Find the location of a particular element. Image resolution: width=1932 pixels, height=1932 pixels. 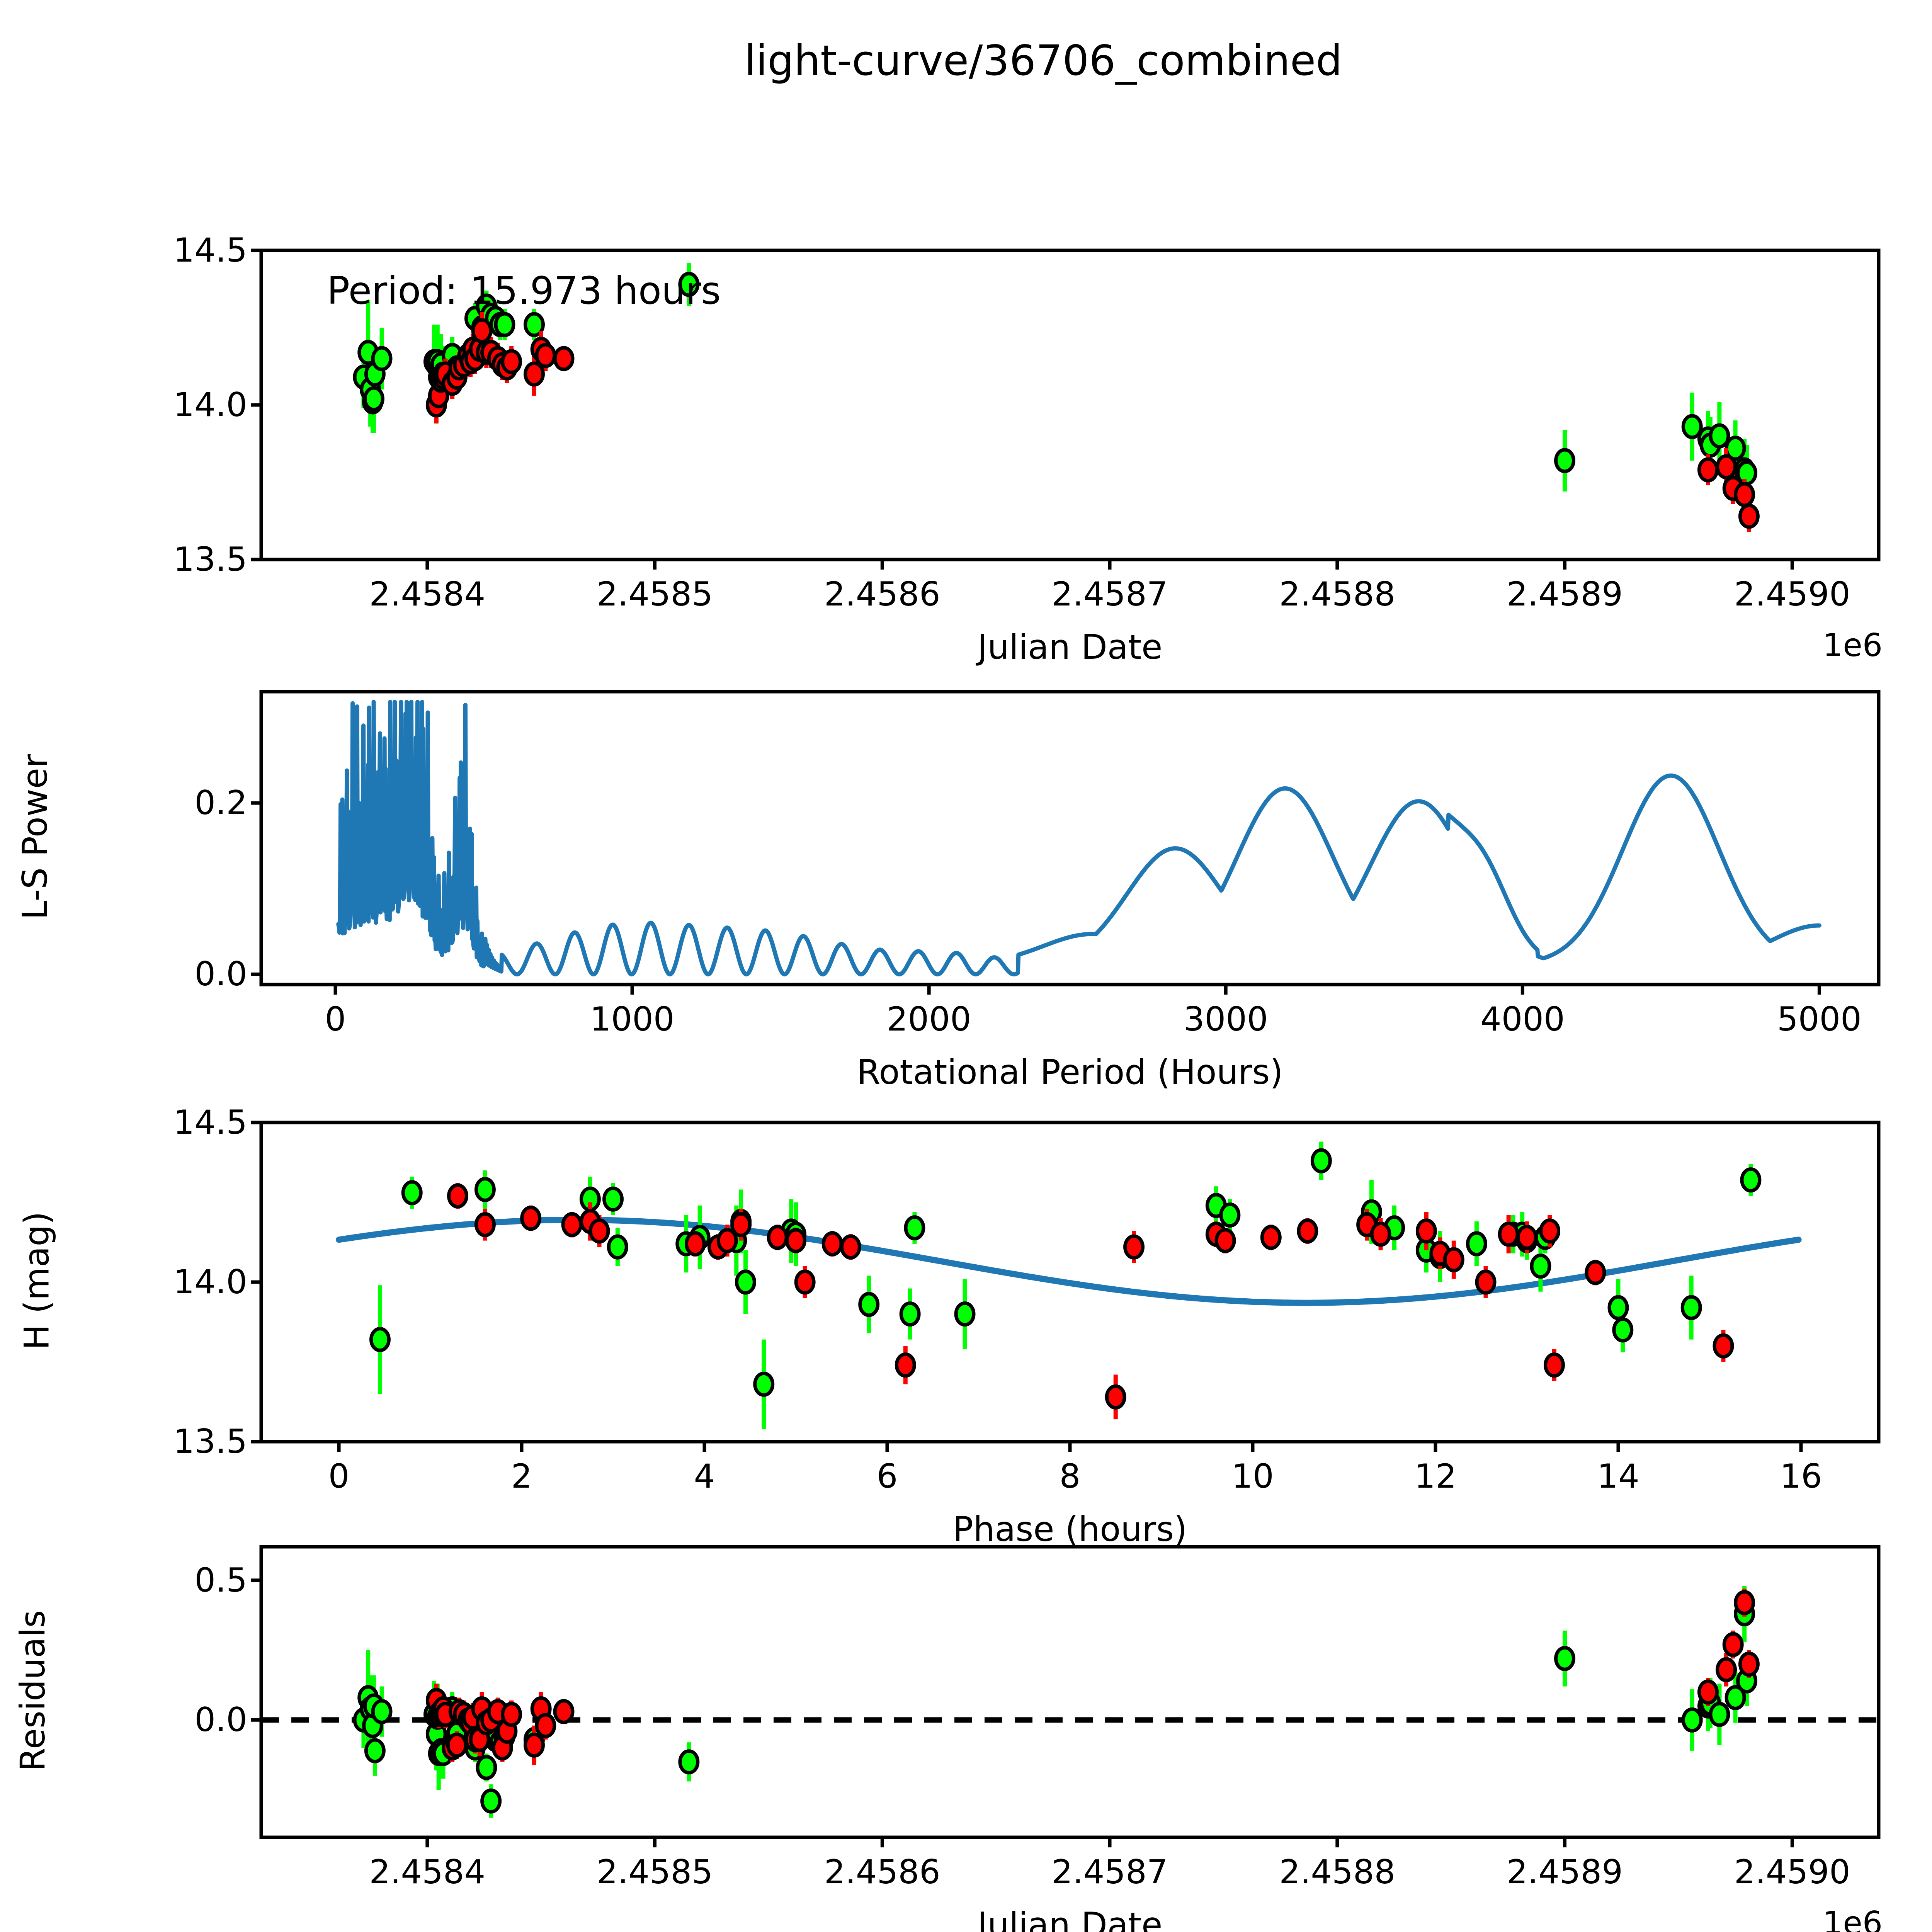

lightcurve-xtick-label: 2.4590 is located at coordinates (1792, 595).